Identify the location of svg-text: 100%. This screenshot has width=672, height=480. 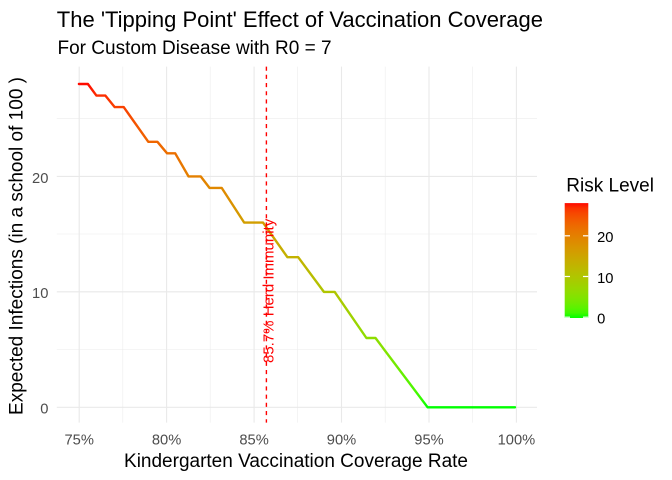
(517, 441).